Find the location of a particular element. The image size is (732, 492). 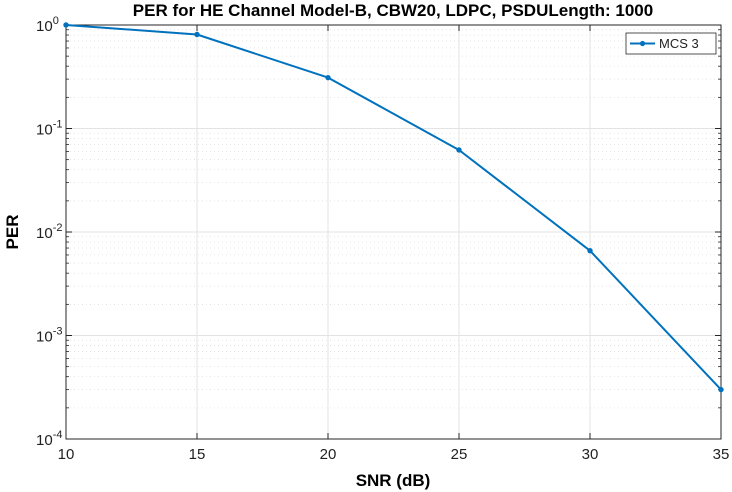

x-tick-label: 20 is located at coordinates (328, 454).